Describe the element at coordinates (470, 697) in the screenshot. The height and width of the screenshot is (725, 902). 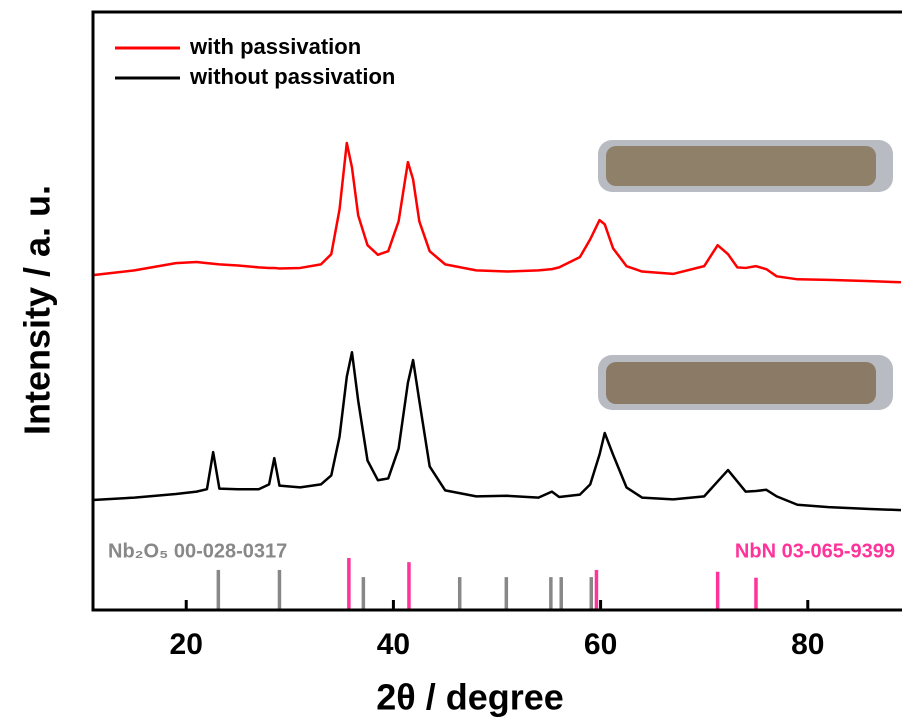
I see `x-axis-label: 2θ / degree` at that location.